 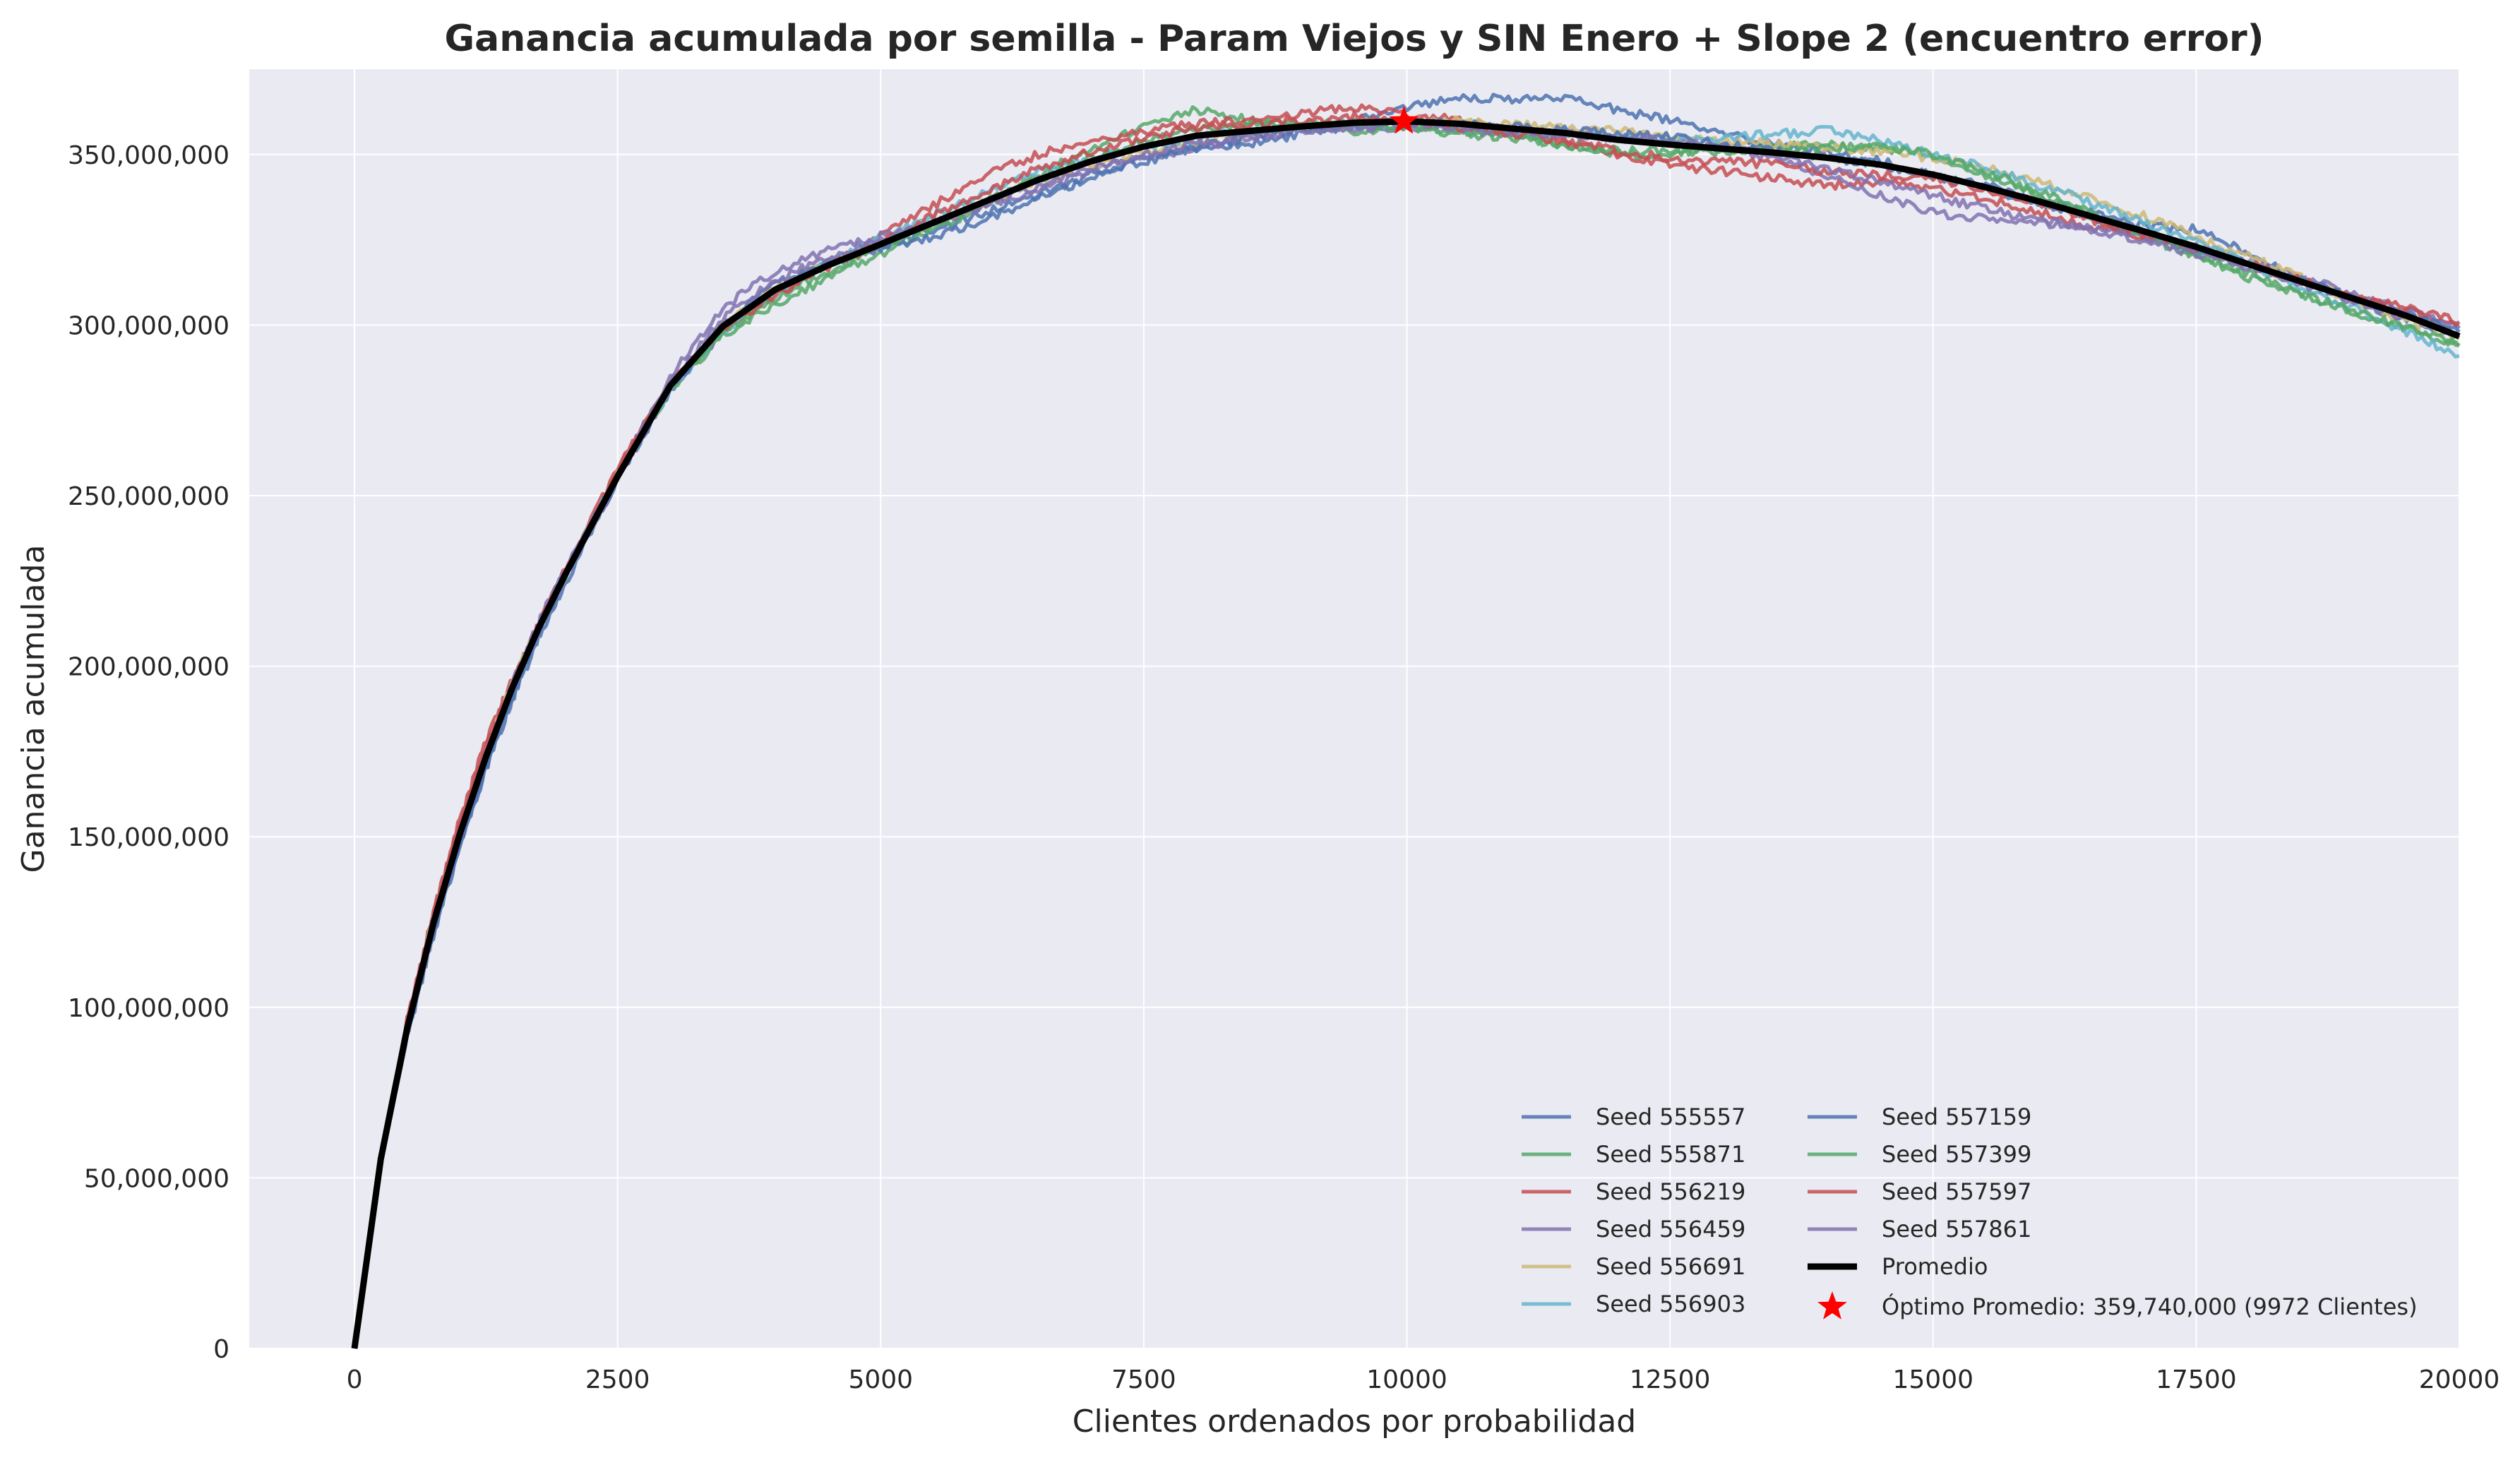 What do you see at coordinates (1406, 1379) in the screenshot?
I see `x-tick-label: 10000` at bounding box center [1406, 1379].